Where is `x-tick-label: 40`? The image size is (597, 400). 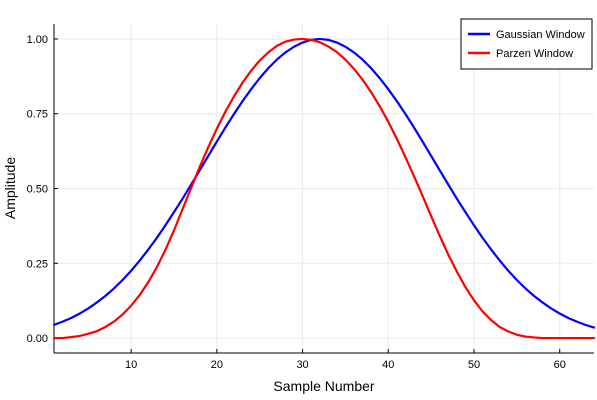 x-tick-label: 40 is located at coordinates (388, 365).